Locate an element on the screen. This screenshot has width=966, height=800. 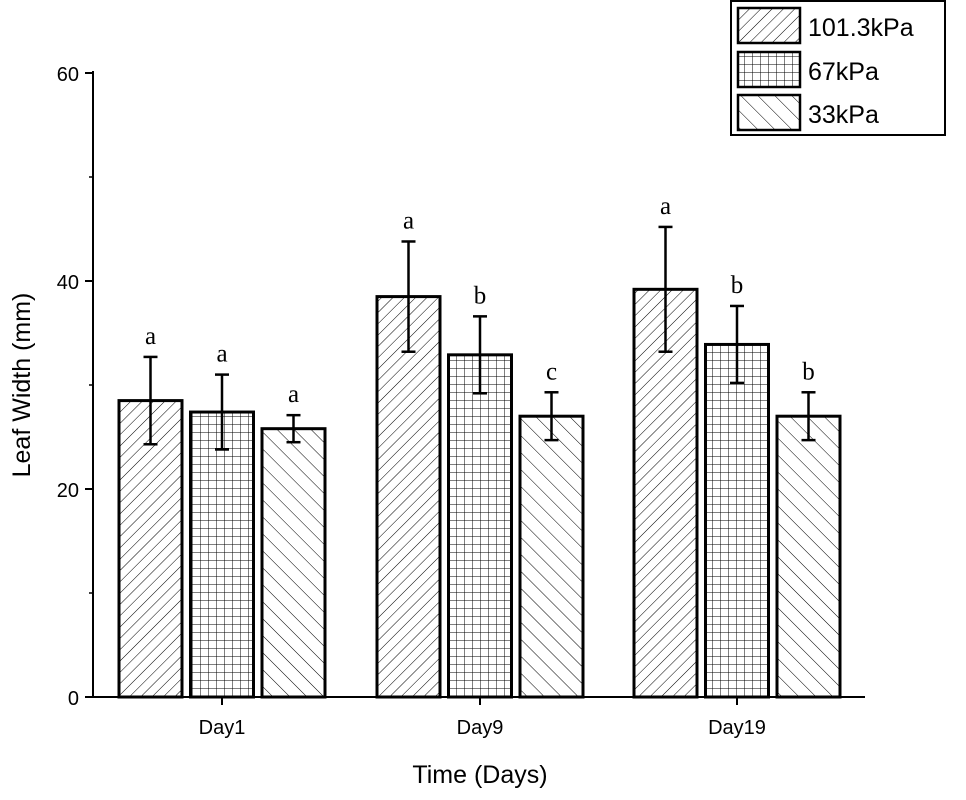
y-tick-label: 40 is located at coordinates (68, 283).